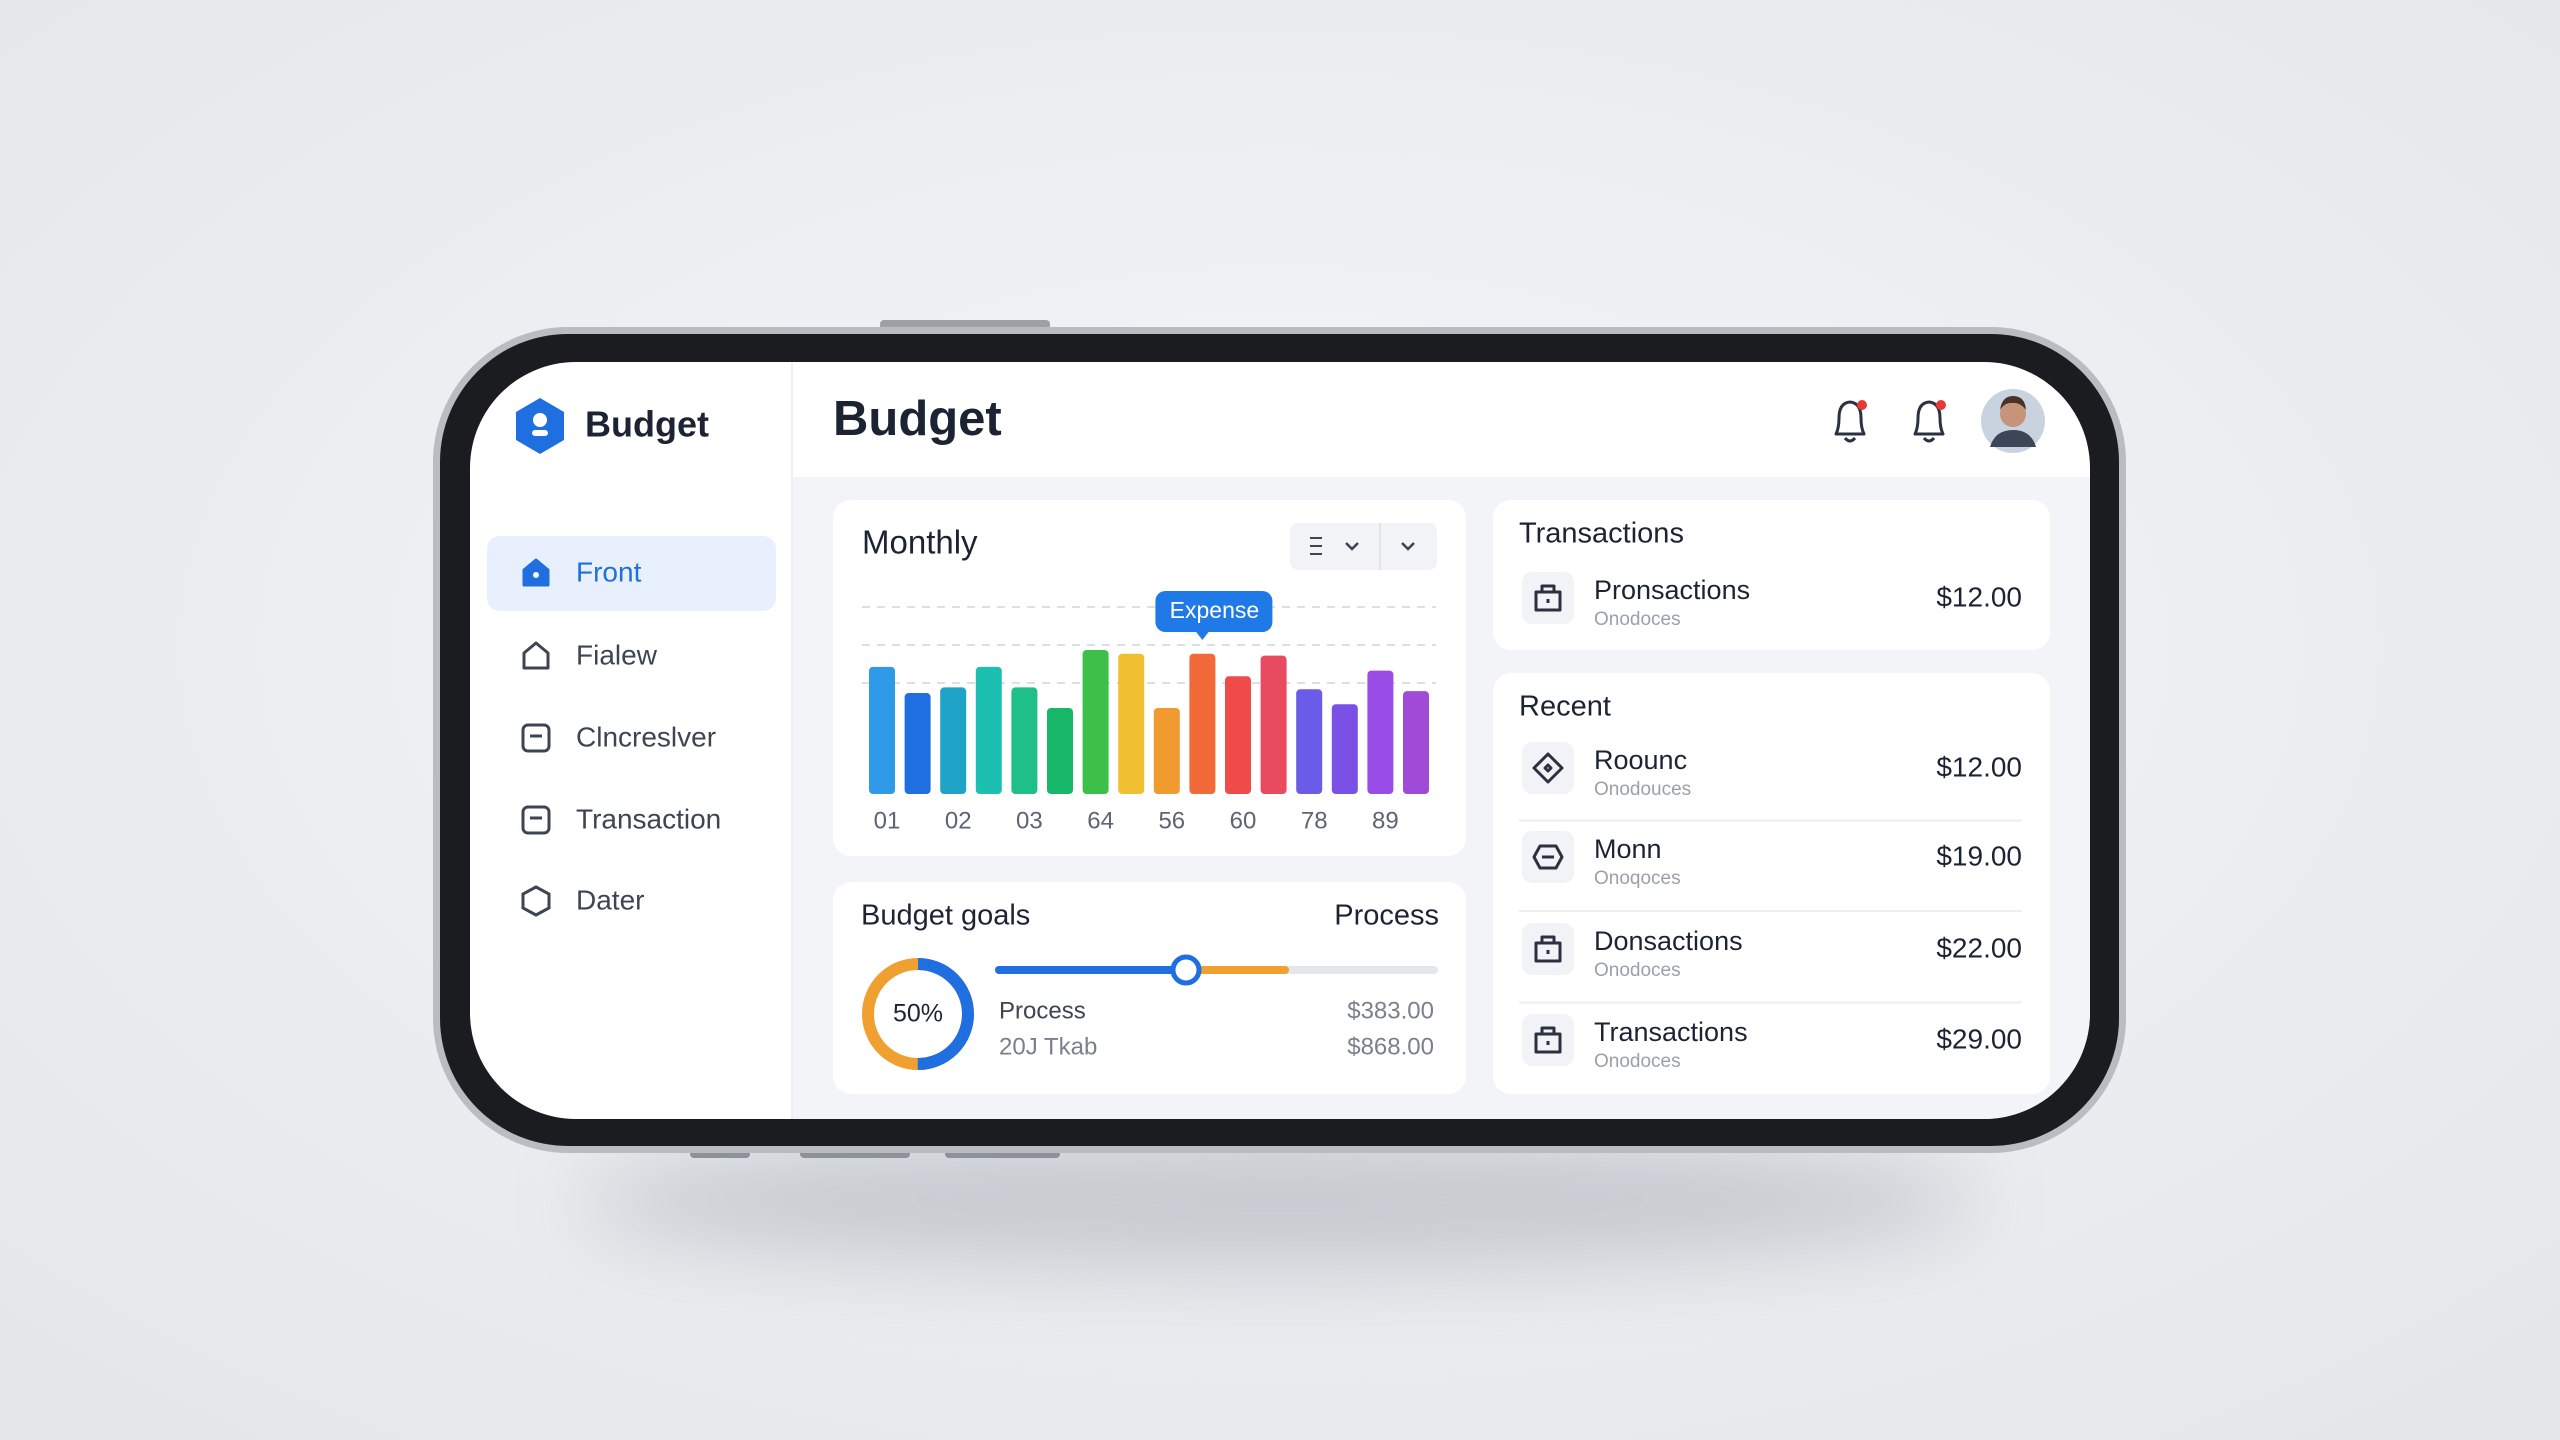  Describe the element at coordinates (1385, 820) in the screenshot. I see `x-tick-label: 89` at that location.